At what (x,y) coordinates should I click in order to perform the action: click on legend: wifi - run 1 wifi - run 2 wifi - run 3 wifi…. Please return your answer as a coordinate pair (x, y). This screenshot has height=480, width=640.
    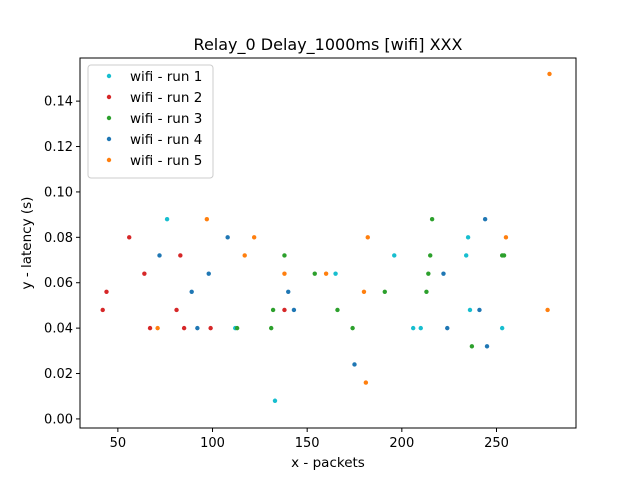
    Looking at the image, I should click on (150, 121).